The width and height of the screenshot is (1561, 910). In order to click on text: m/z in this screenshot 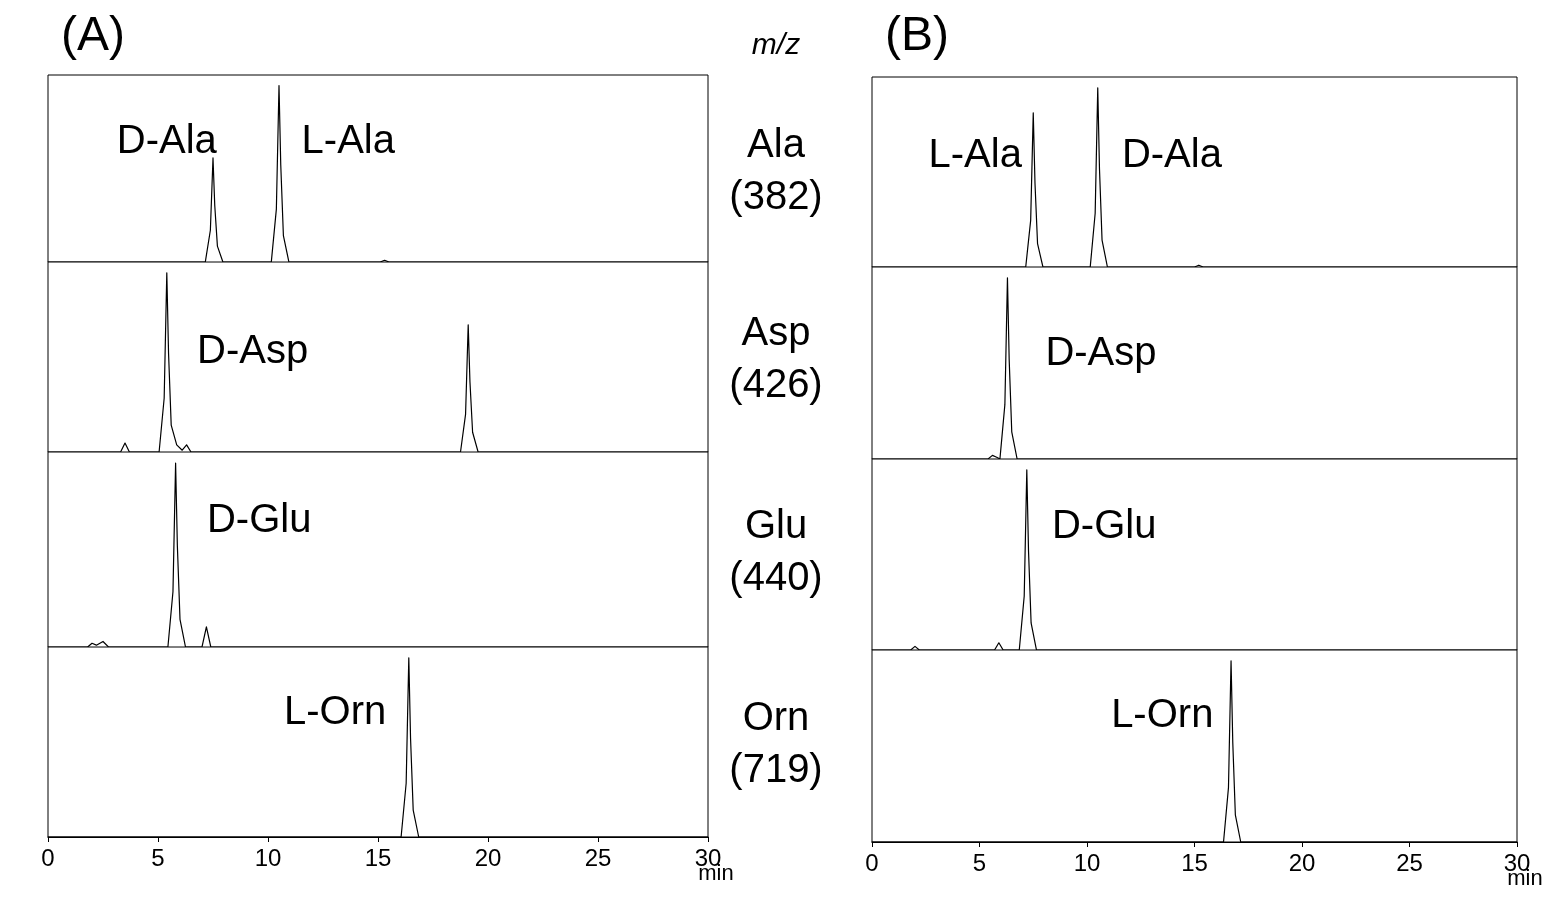, I will do `click(776, 43)`.